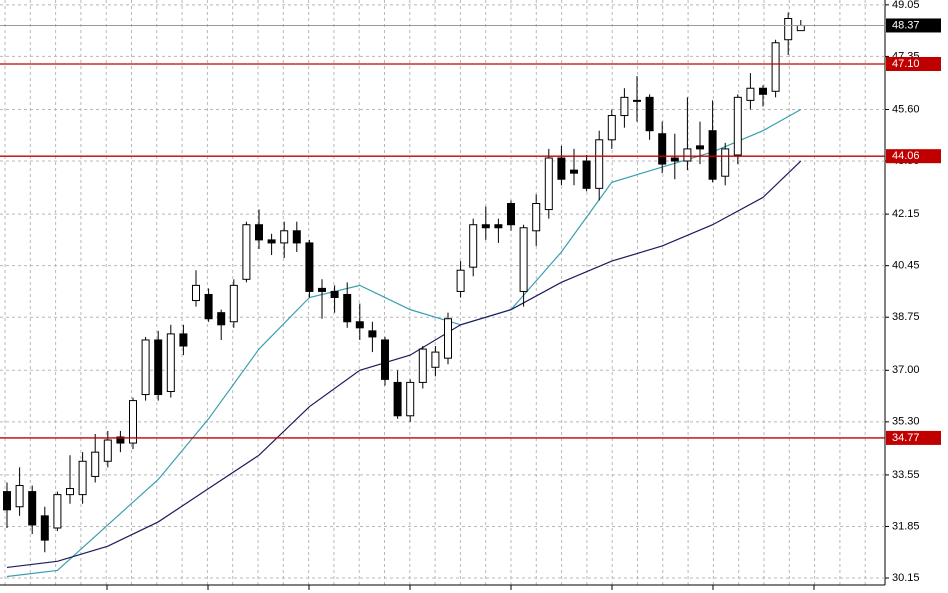 This screenshot has height=593, width=948. I want to click on last-price-label: 48.37, so click(906, 25).